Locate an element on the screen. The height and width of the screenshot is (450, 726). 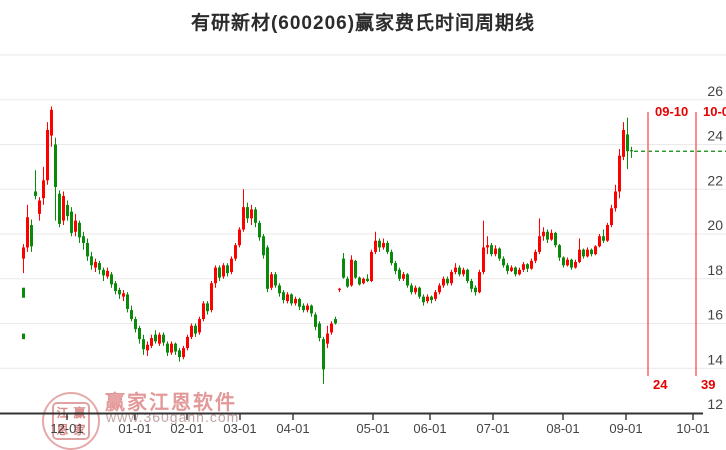
watermark-seal-grid: 江 赢 恩 家 is located at coordinates (71, 421).